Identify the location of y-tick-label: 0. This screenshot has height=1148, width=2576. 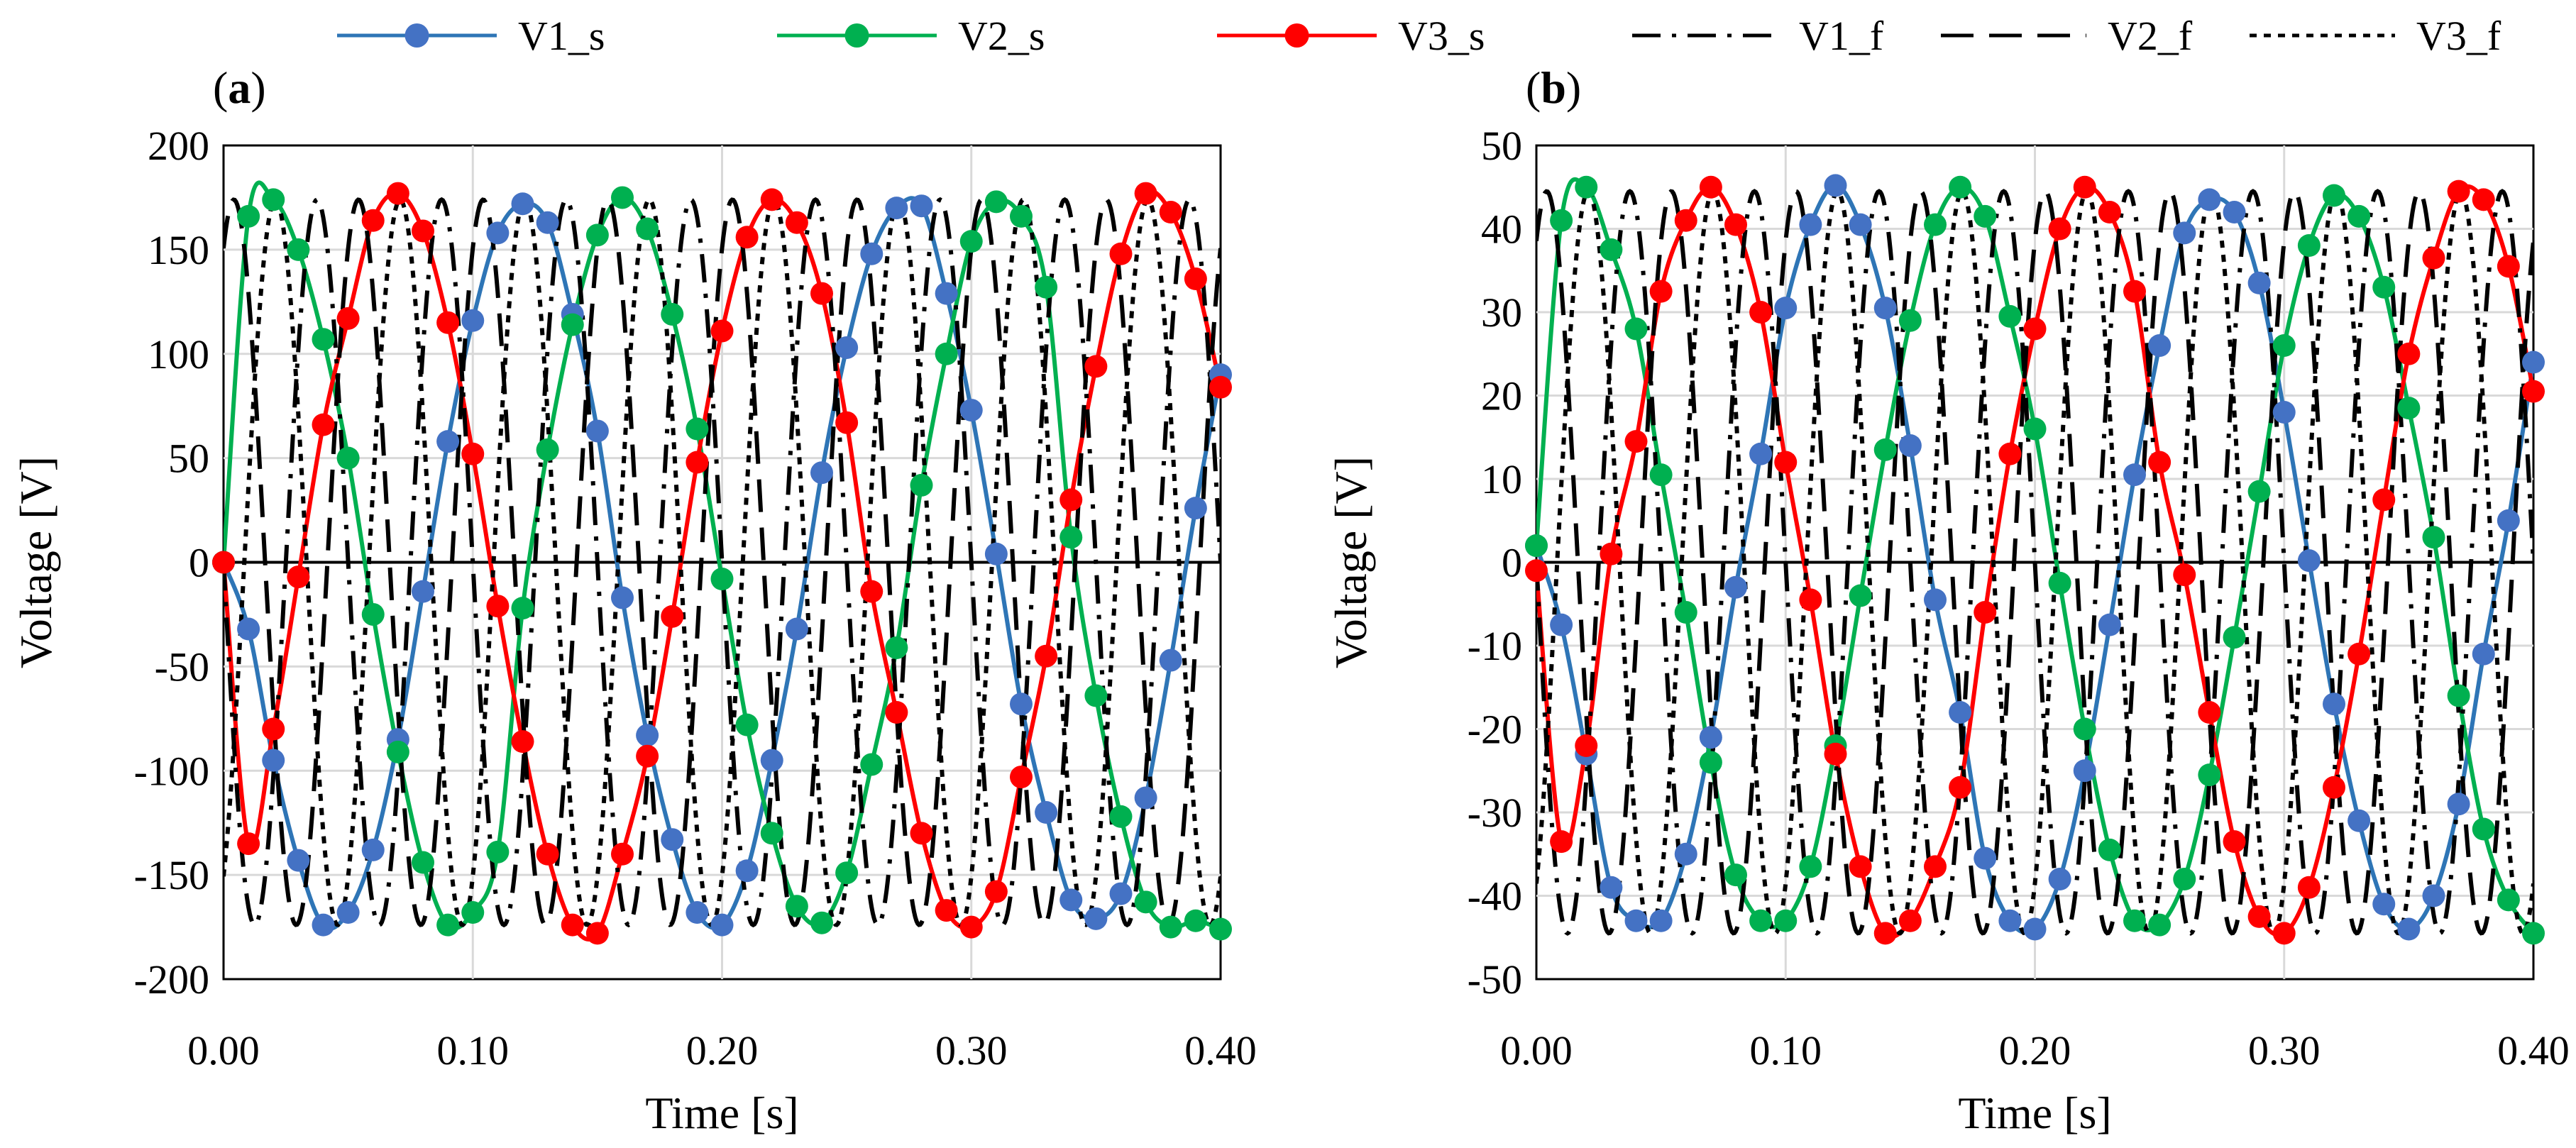
(1512, 563).